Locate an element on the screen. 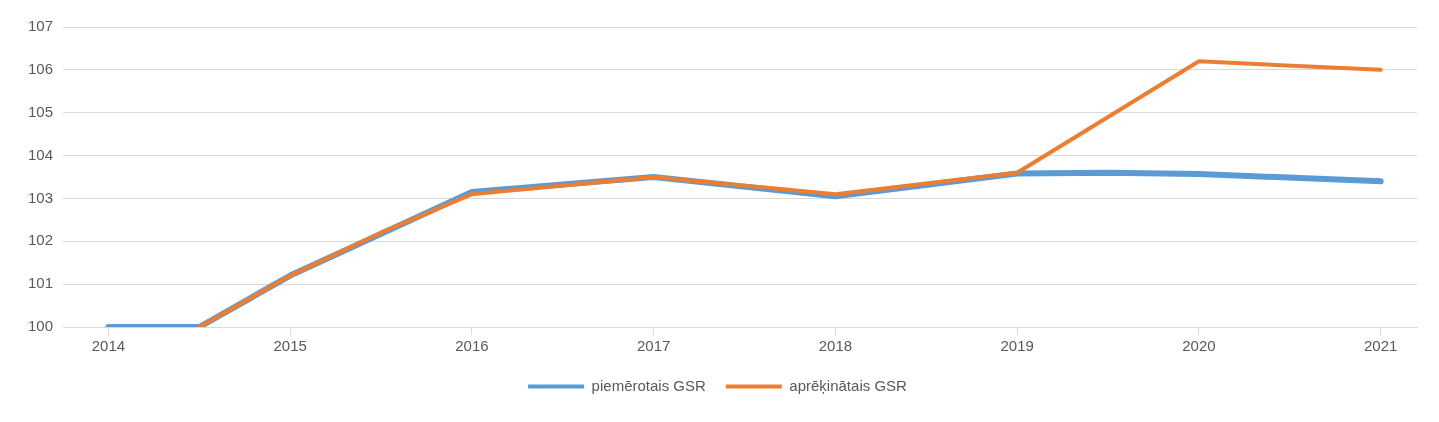 This screenshot has width=1439, height=422. x-tick-label: 2018 is located at coordinates (835, 346).